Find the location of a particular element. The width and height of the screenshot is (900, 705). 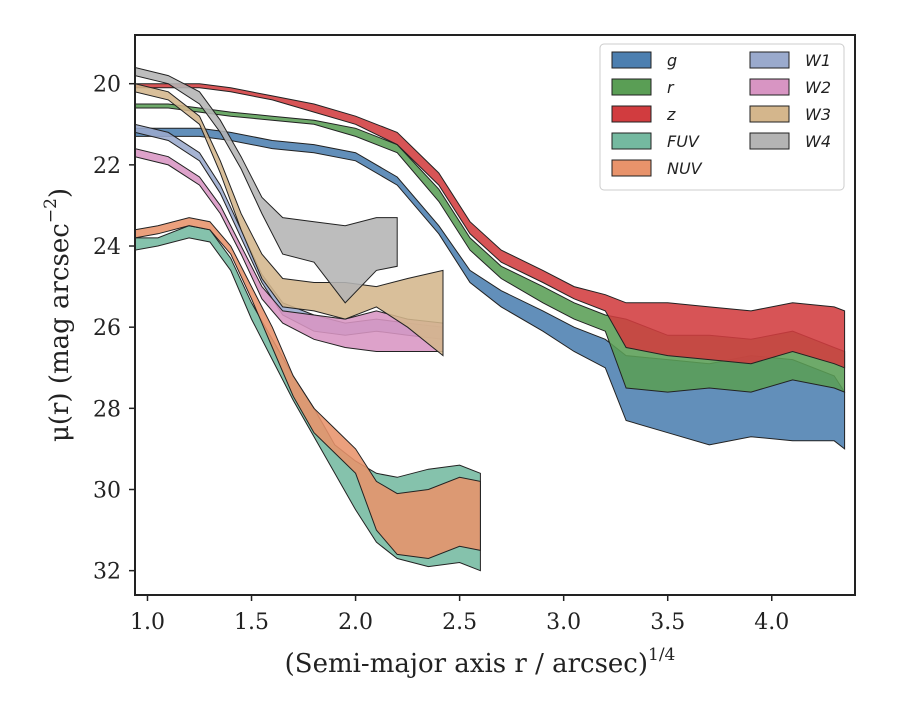

legend-label-g: g is located at coordinates (672, 60).